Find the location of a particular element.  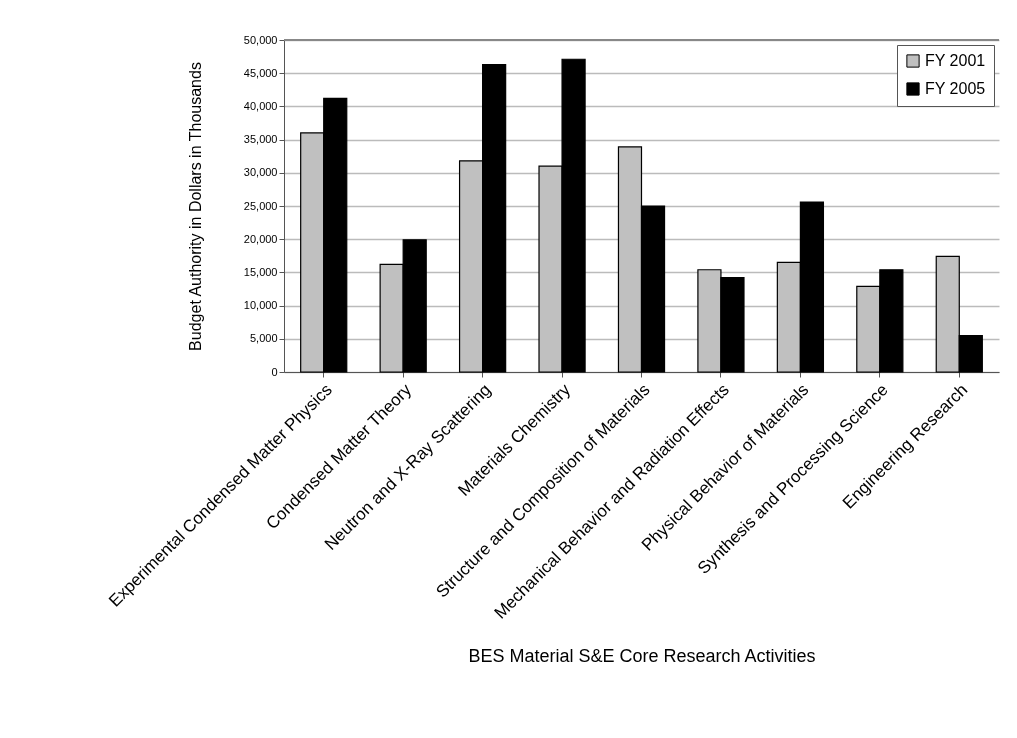

y-tick-label: 0 is located at coordinates (274, 371).